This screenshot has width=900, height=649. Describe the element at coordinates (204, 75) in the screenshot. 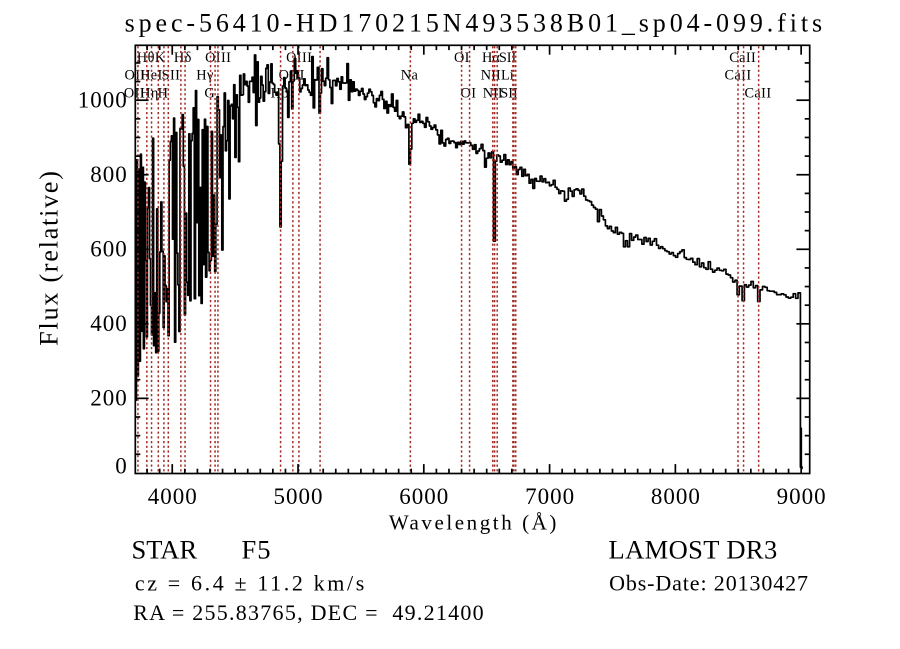

I see `svg-text: Hγ` at that location.